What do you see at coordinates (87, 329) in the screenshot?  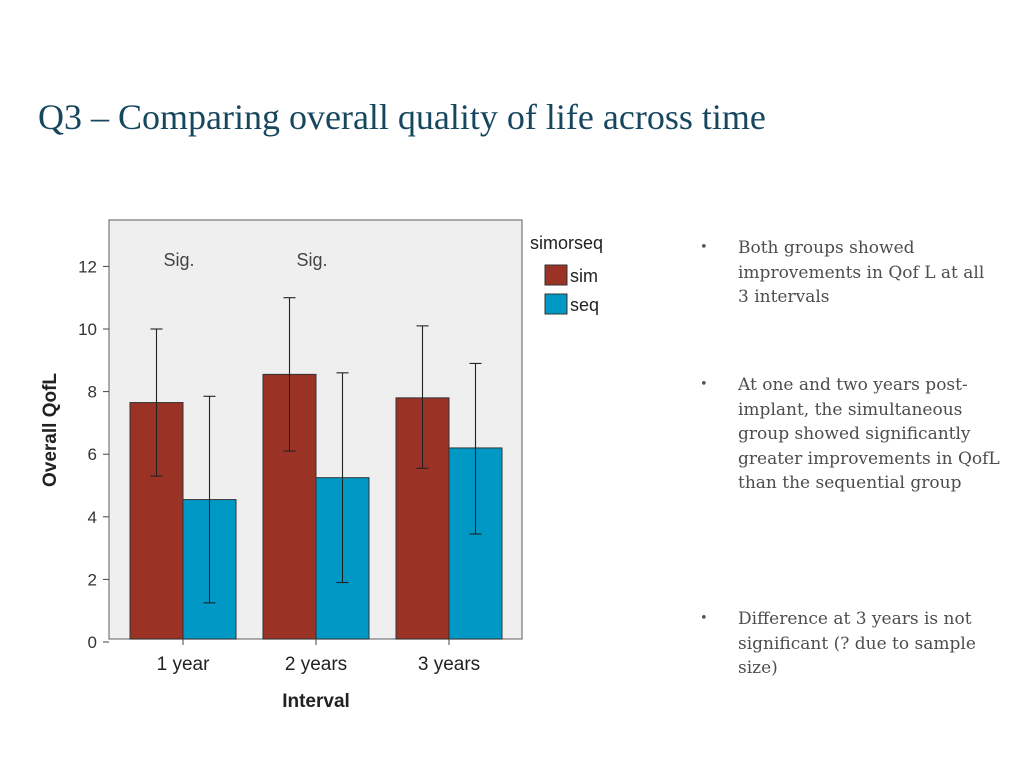 I see `y-tick-label: 10` at bounding box center [87, 329].